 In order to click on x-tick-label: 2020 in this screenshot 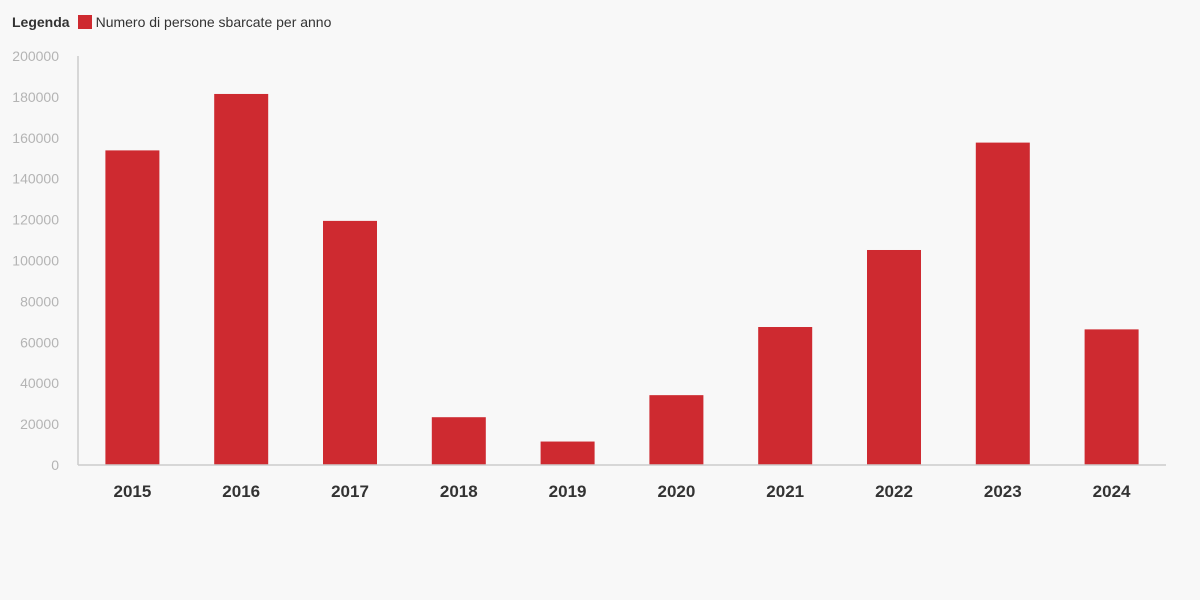, I will do `click(676, 491)`.